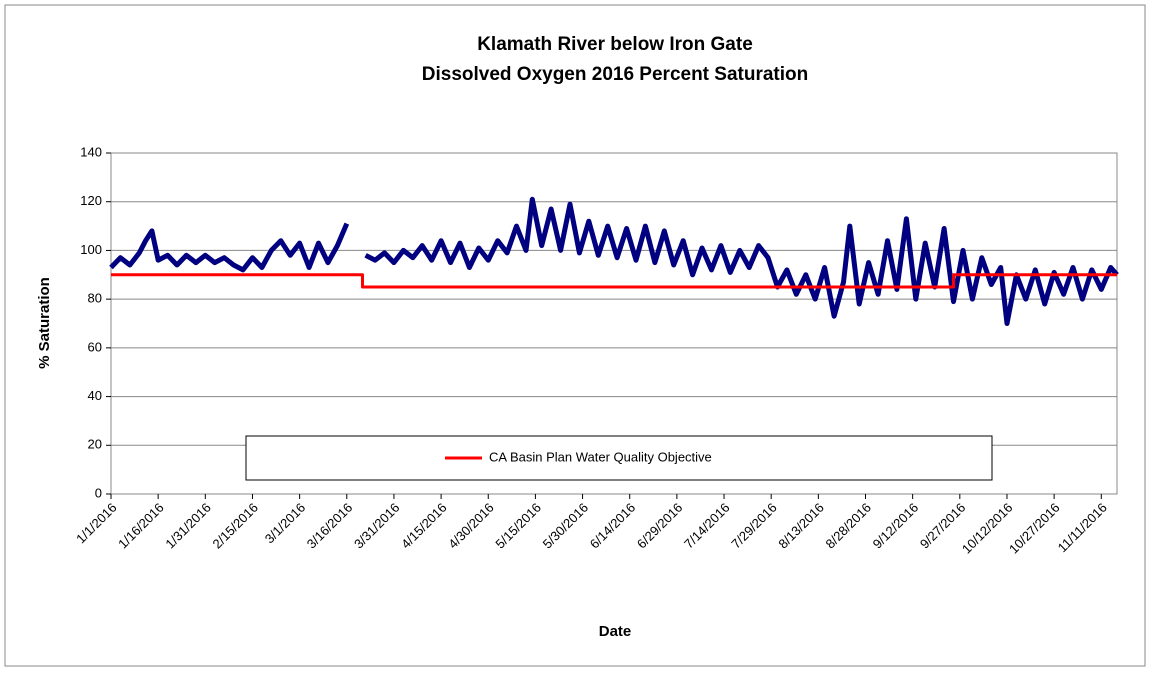 The height and width of the screenshot is (677, 1151). What do you see at coordinates (98, 492) in the screenshot?
I see `y-tick-label: 0` at bounding box center [98, 492].